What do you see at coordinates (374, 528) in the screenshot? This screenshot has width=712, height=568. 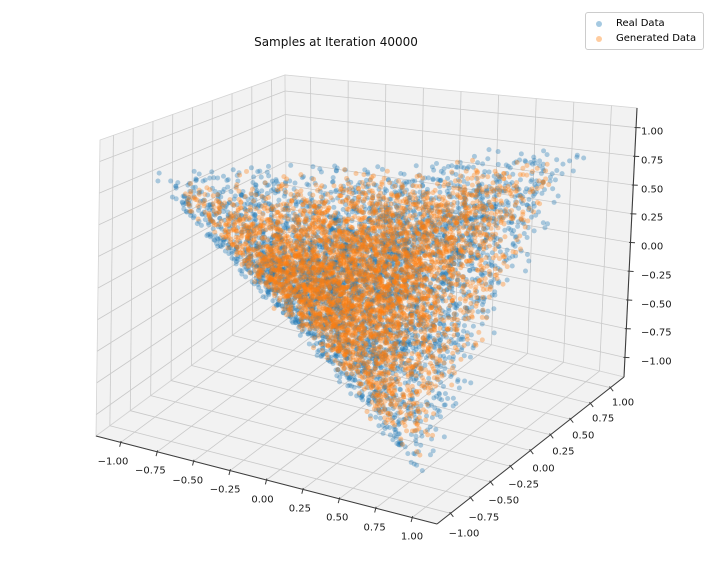 I see `x-tick-label: 0.75` at bounding box center [374, 528].